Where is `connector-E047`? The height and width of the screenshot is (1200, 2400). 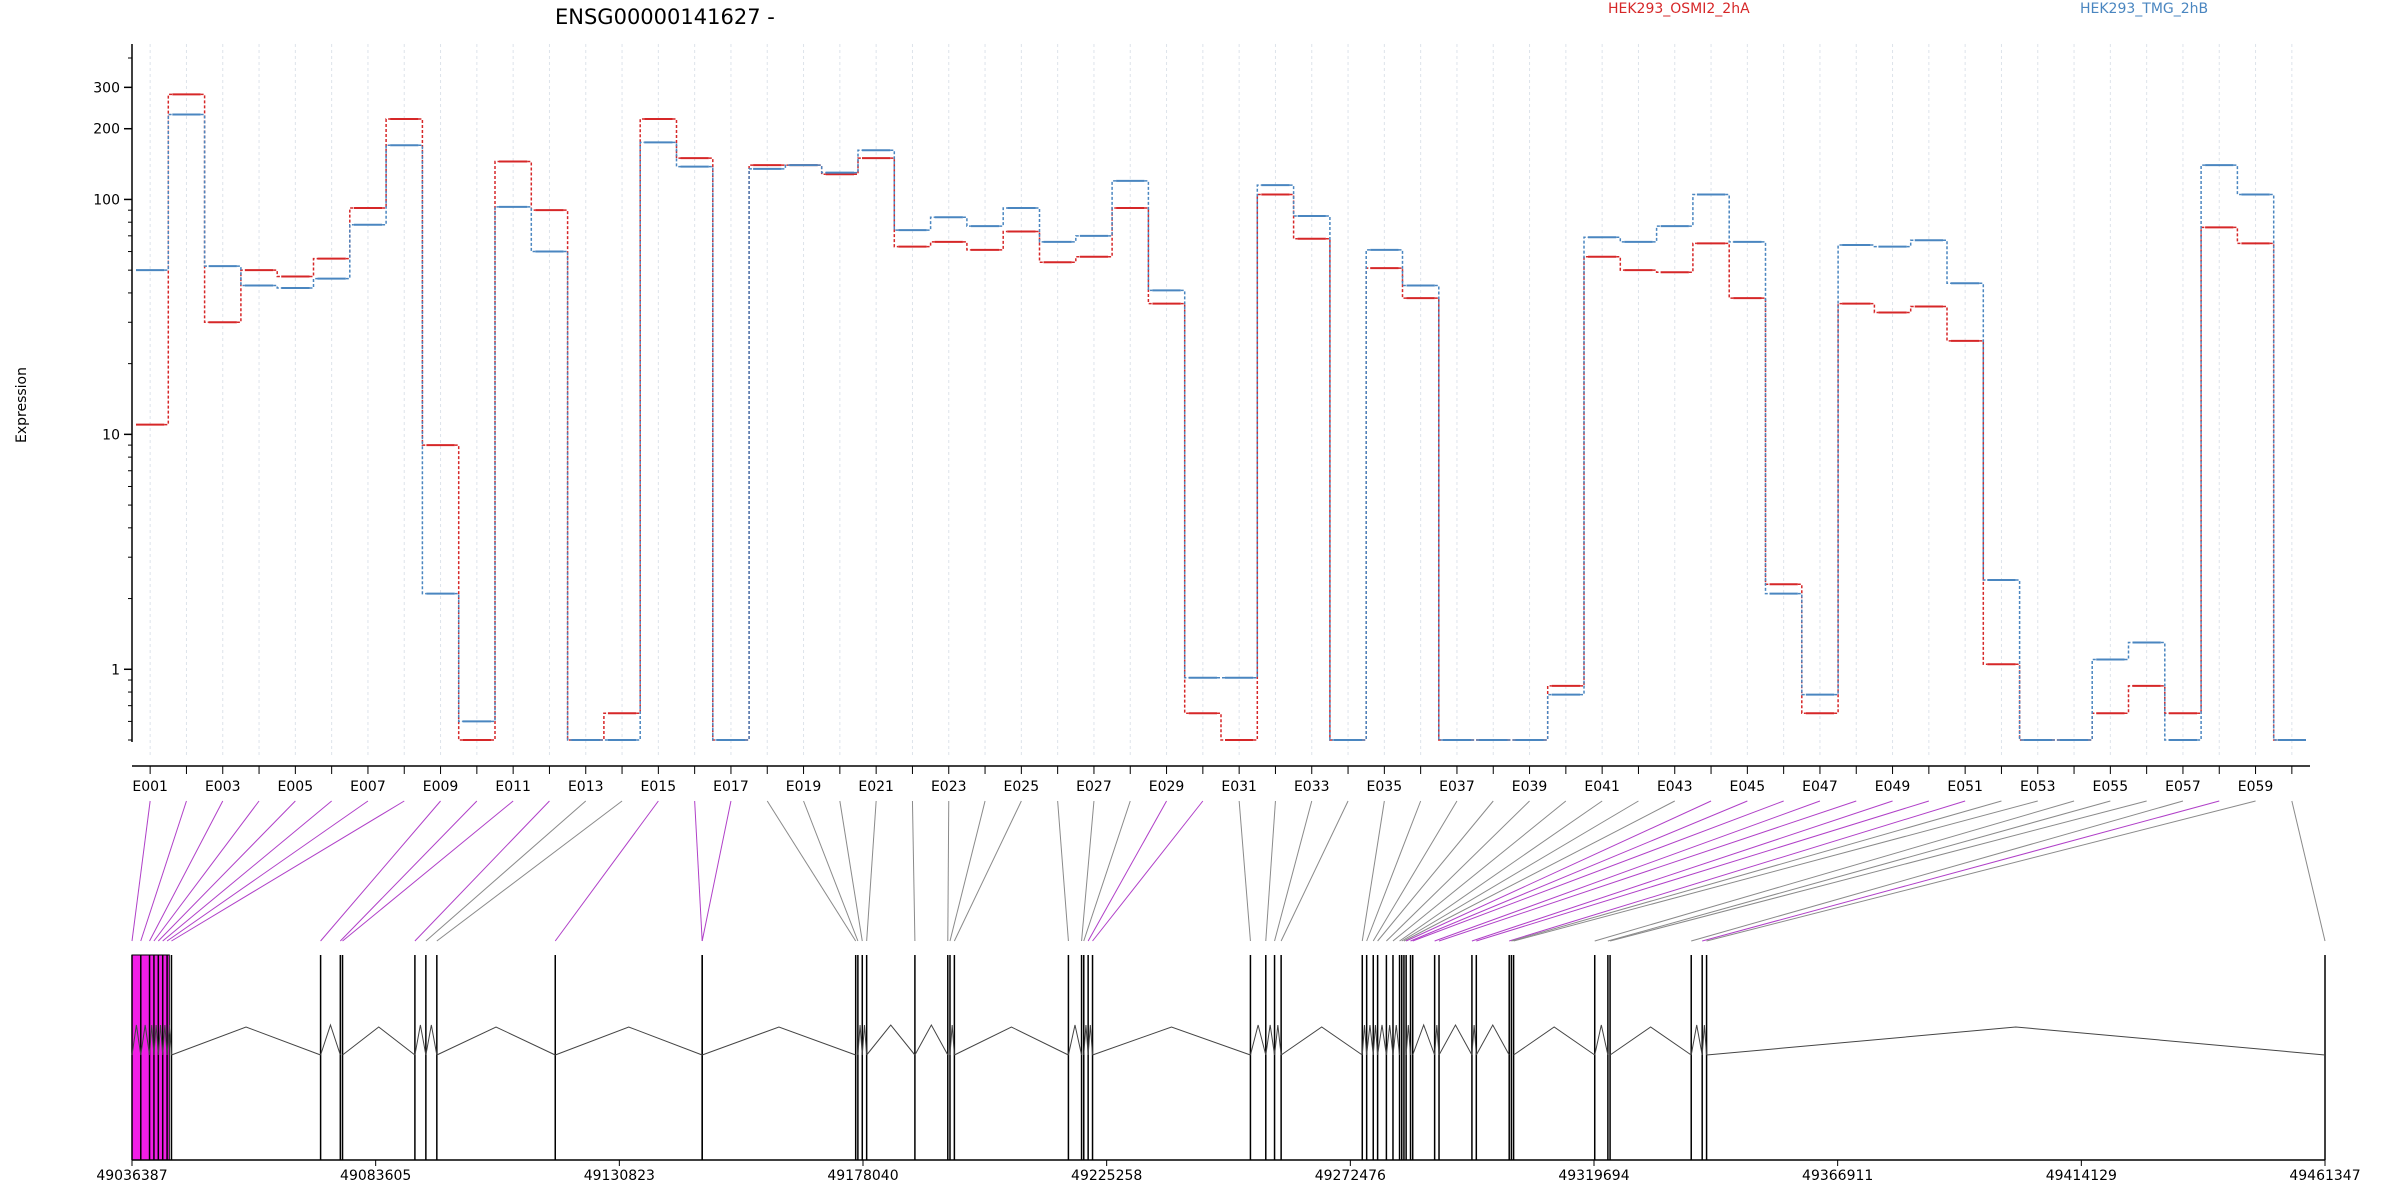 connector-E047 is located at coordinates (1627, 871).